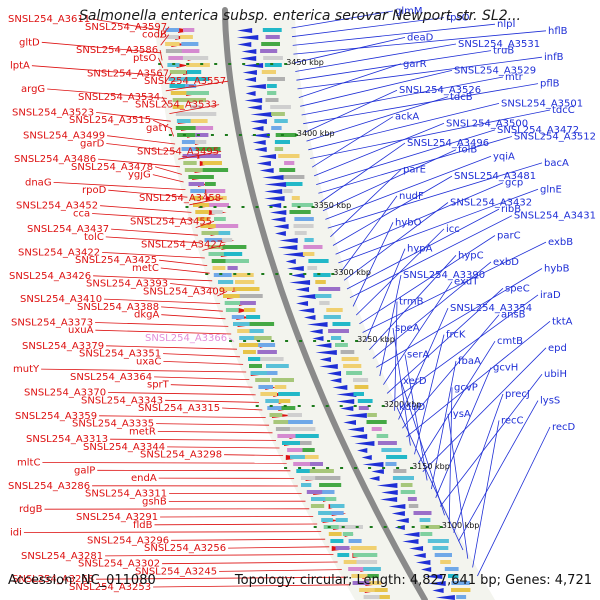 This screenshot has height=600, width=600. I want to click on left-gene-label: gatY, so click(157, 128).